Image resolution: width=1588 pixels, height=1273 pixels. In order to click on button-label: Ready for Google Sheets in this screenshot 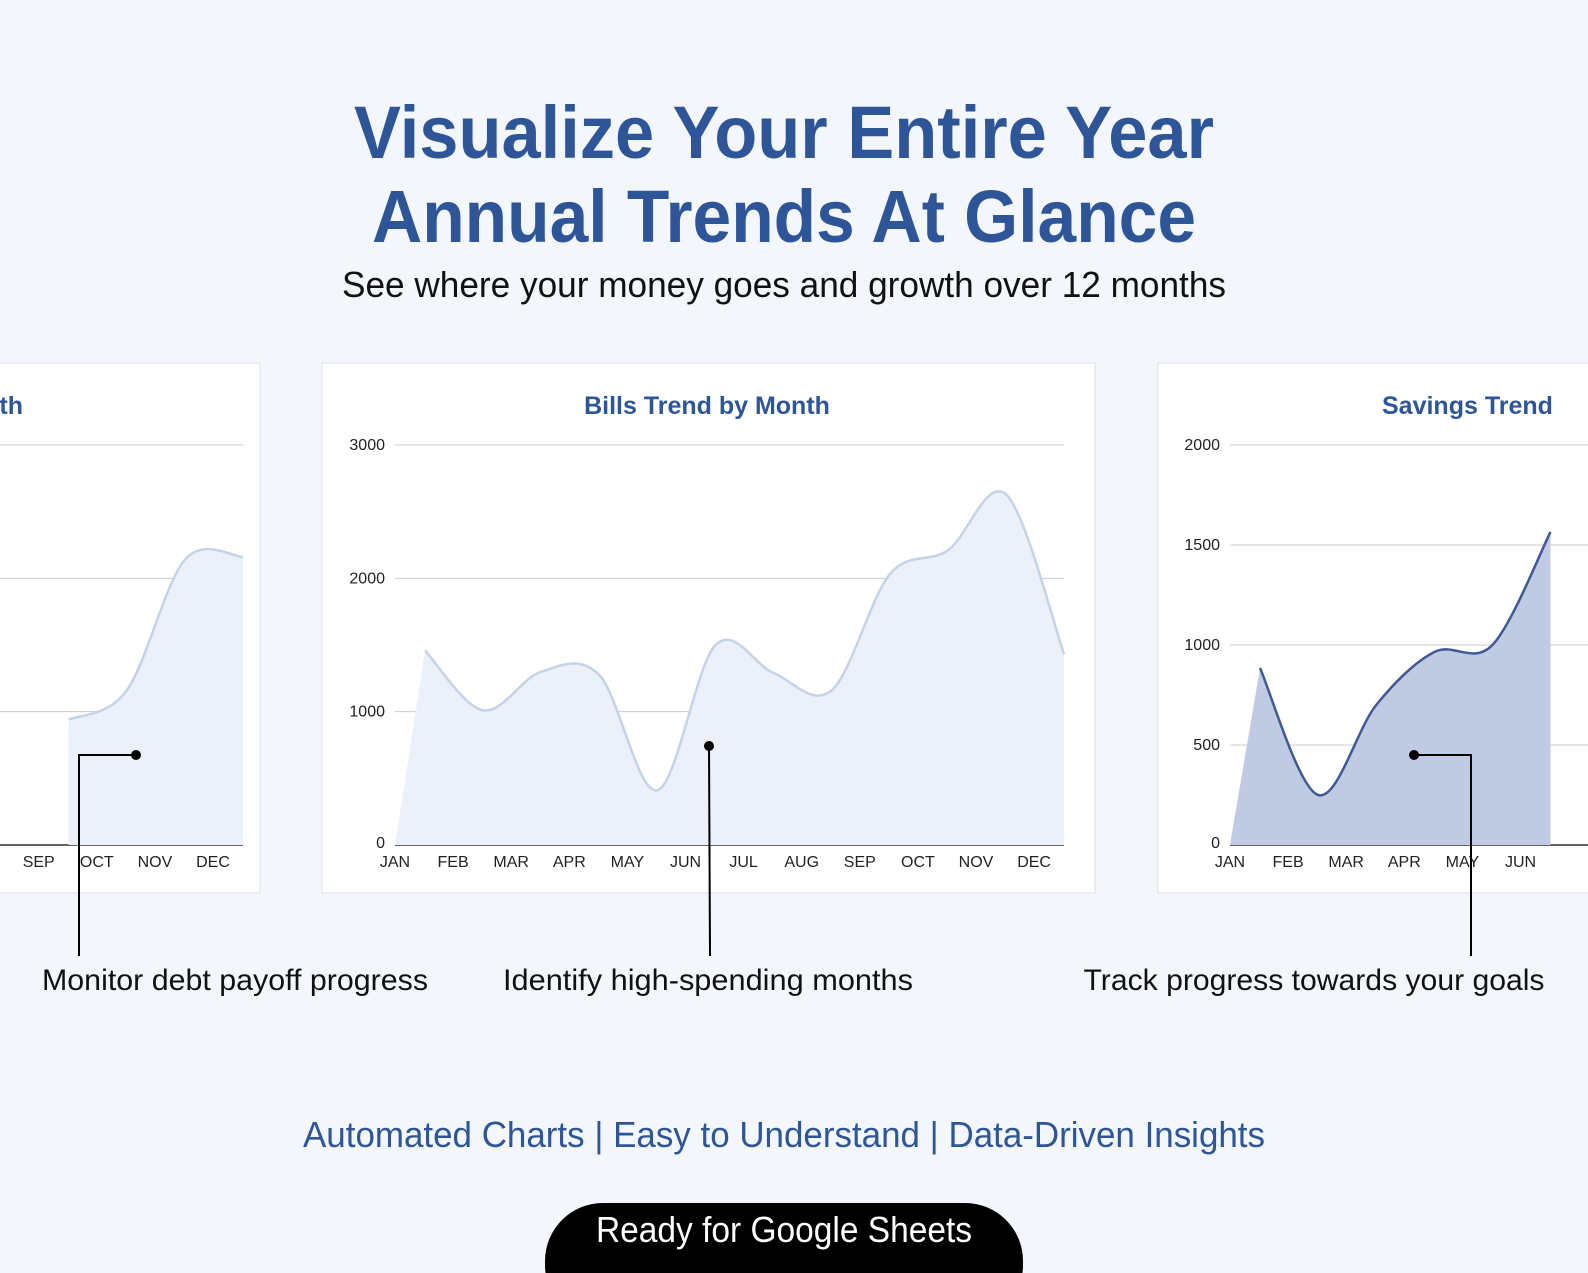, I will do `click(784, 1229)`.